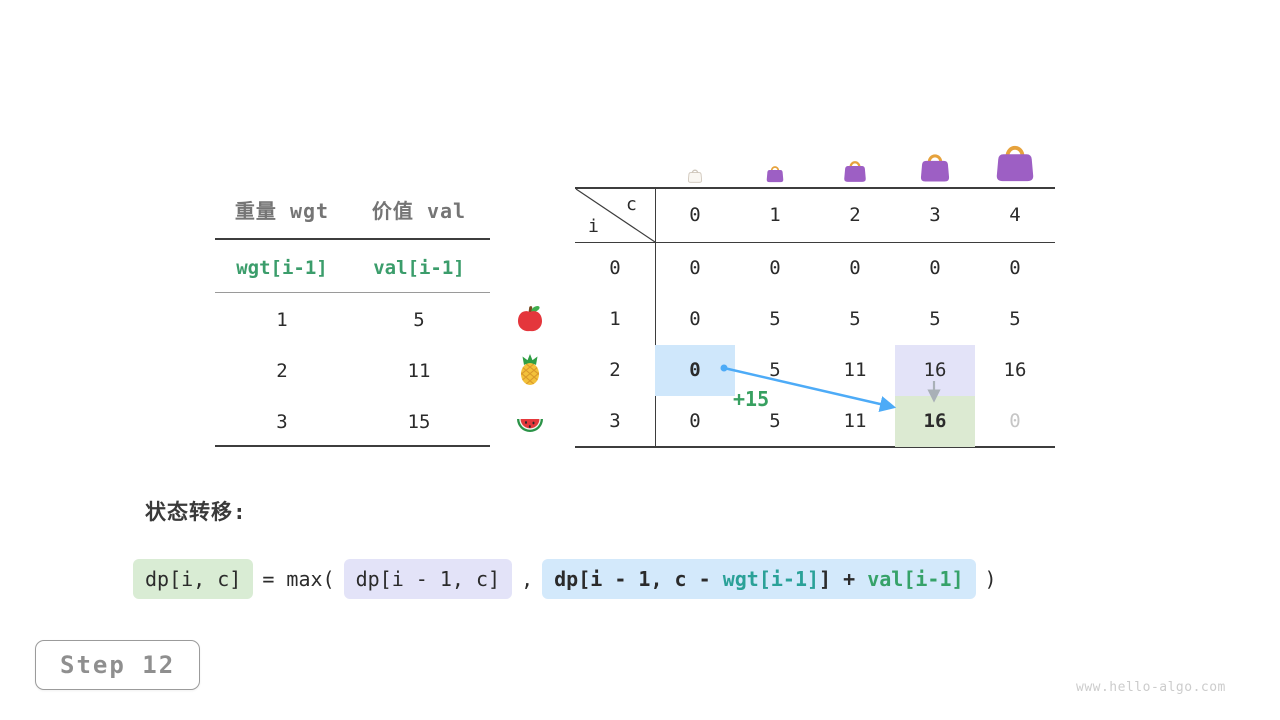 This screenshot has height=720, width=1280. What do you see at coordinates (1151, 687) in the screenshot?
I see `watermark: www.hello-algo.com` at bounding box center [1151, 687].